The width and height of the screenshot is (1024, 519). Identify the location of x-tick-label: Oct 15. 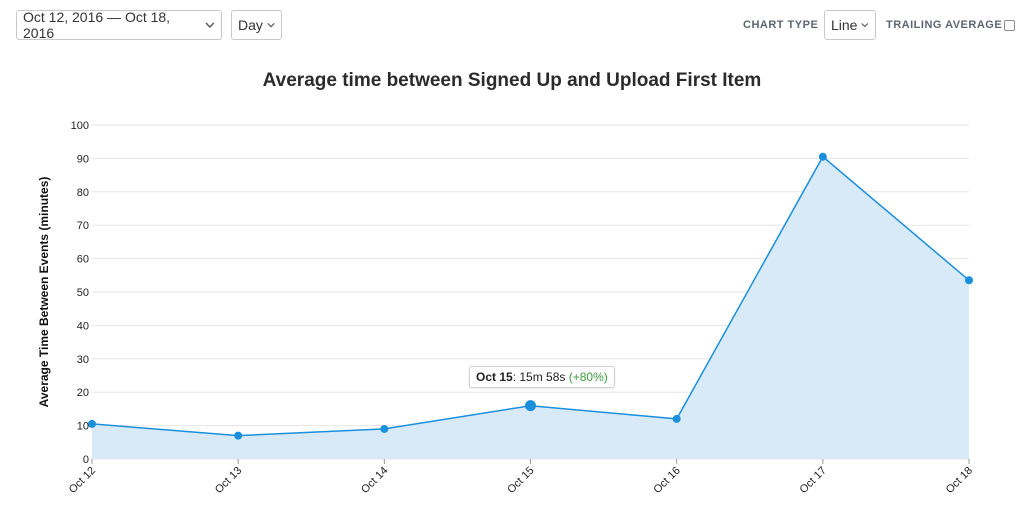
(520, 480).